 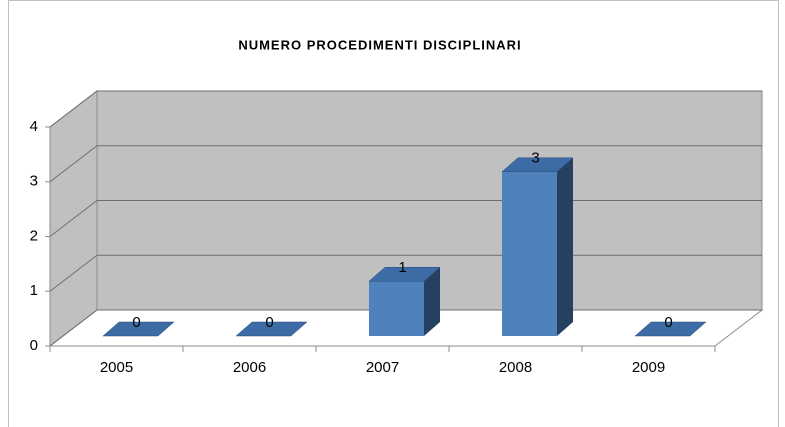 What do you see at coordinates (382, 367) in the screenshot?
I see `x-tick-label: 2007` at bounding box center [382, 367].